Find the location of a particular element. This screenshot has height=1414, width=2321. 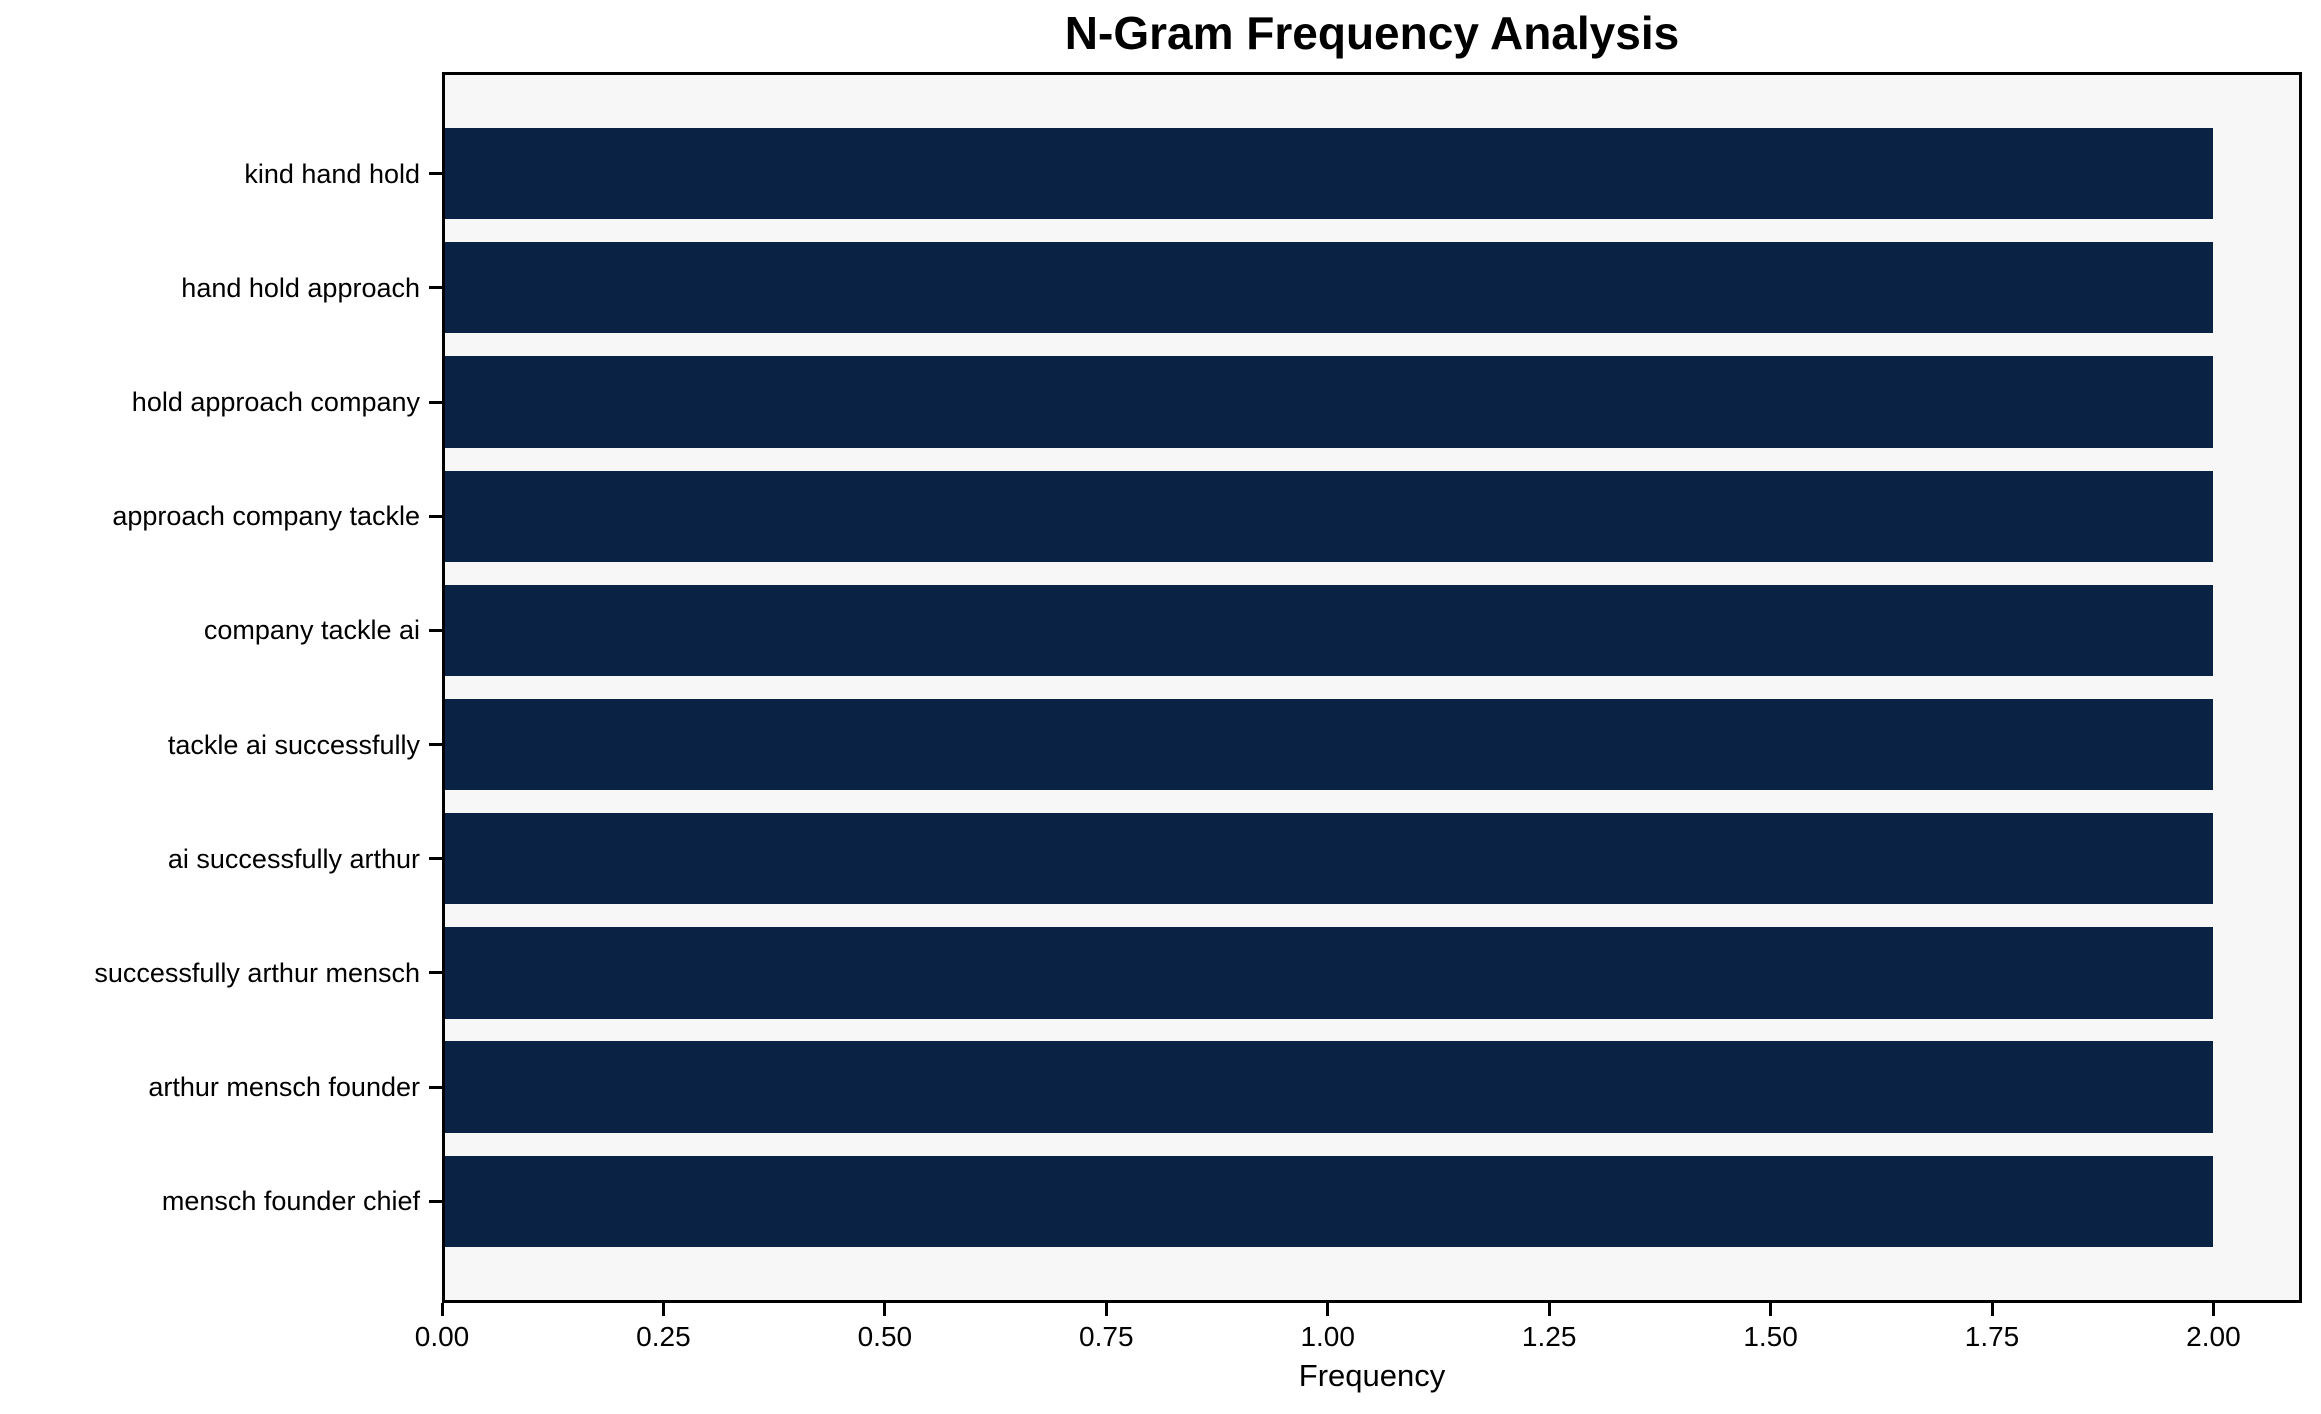

x-tick-label: 1.50 is located at coordinates (1770, 1336).